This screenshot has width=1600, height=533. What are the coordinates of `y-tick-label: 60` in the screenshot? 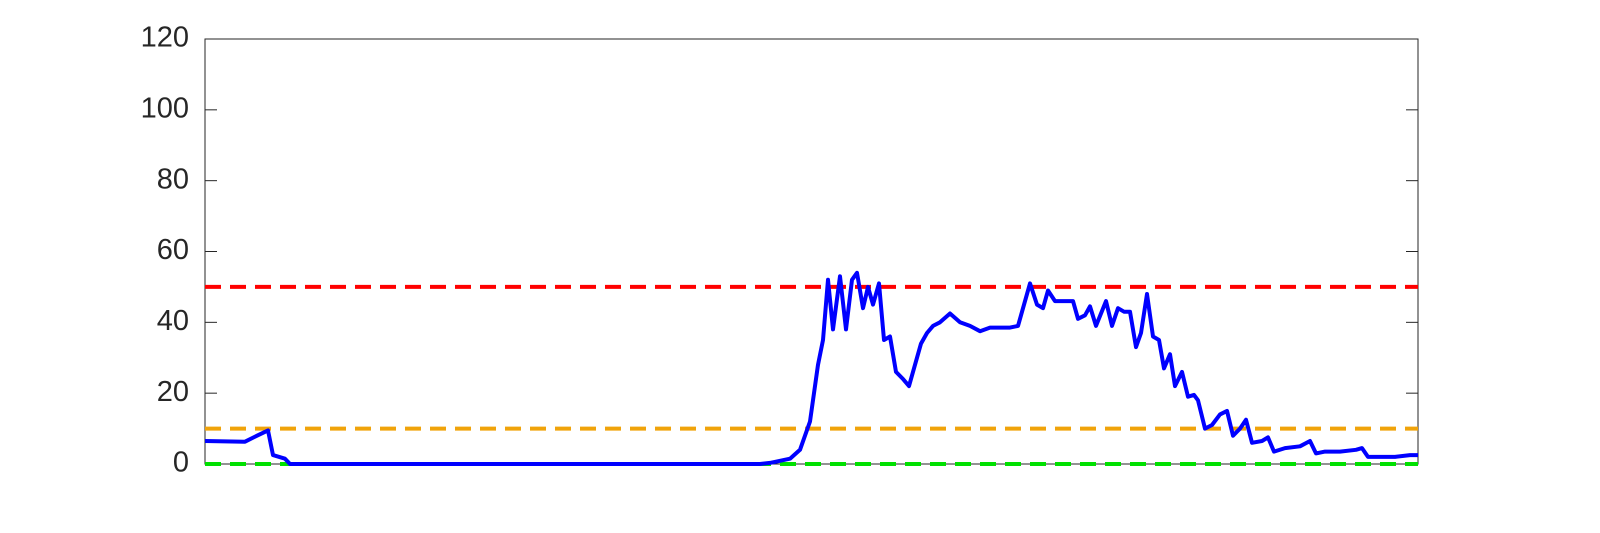 It's located at (173, 250).